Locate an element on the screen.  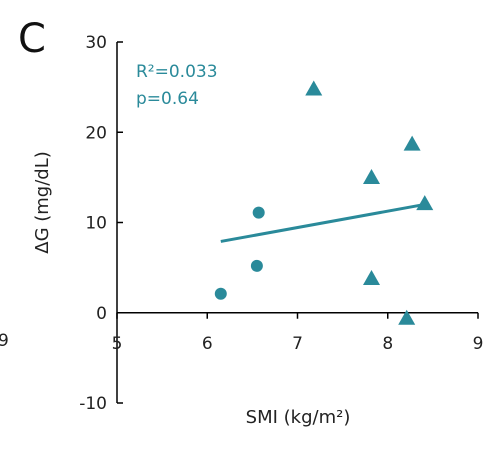
y-tick-label: 10 is located at coordinates (96, 224).